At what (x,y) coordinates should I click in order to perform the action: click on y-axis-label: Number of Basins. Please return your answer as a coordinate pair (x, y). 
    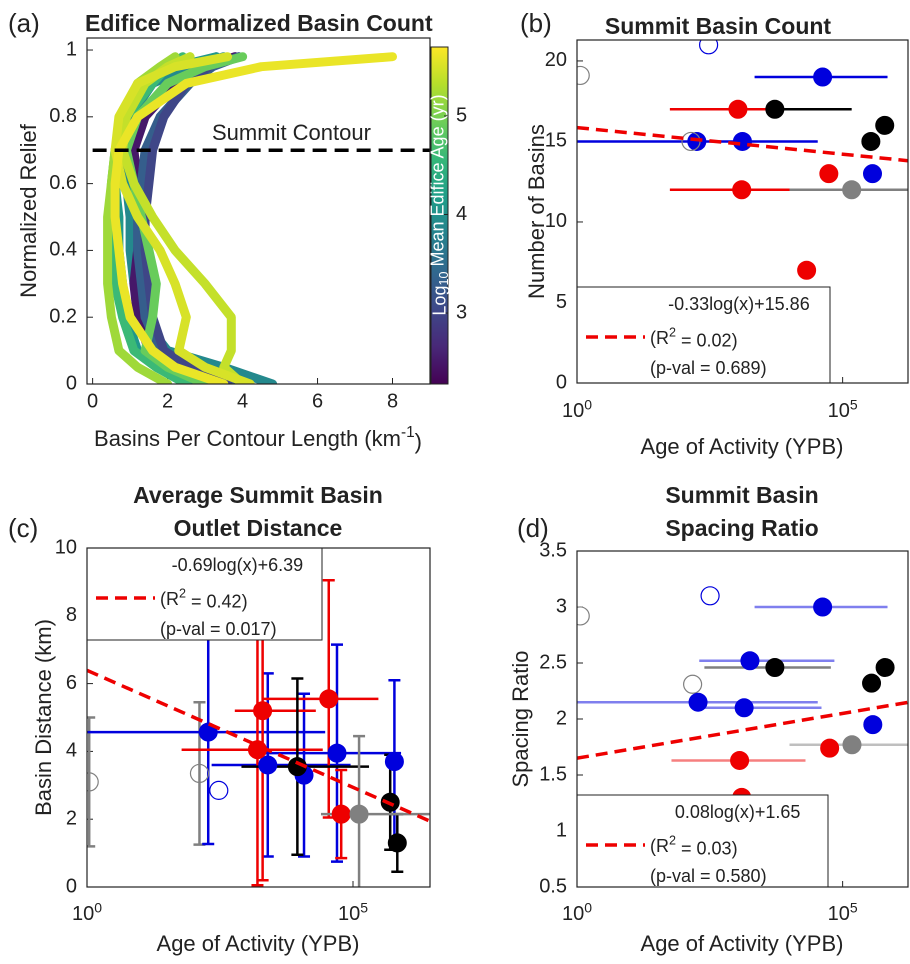
    Looking at the image, I should click on (536, 211).